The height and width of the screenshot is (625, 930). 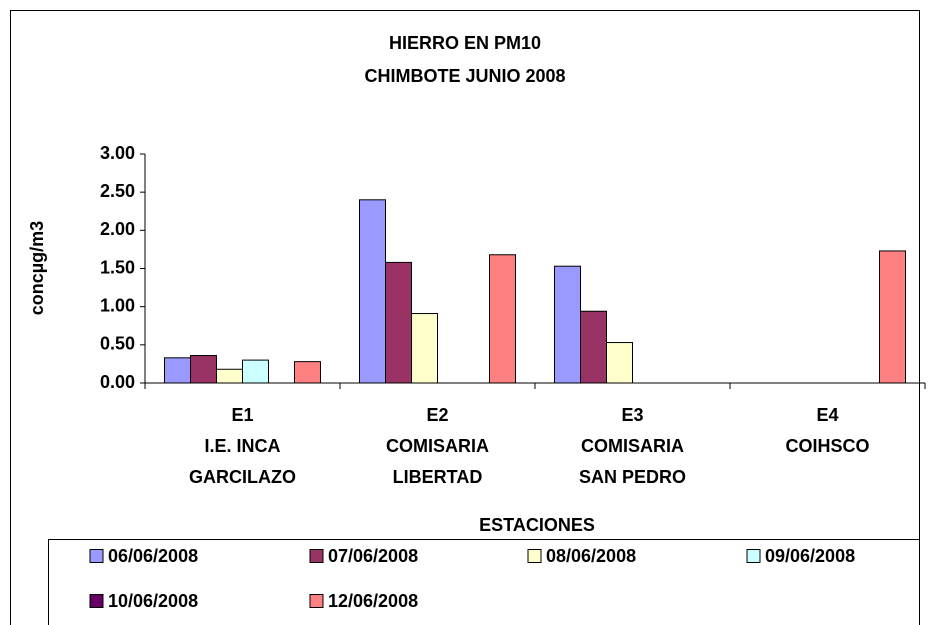 I want to click on legend-label: 07/06/2008, so click(x=373, y=556).